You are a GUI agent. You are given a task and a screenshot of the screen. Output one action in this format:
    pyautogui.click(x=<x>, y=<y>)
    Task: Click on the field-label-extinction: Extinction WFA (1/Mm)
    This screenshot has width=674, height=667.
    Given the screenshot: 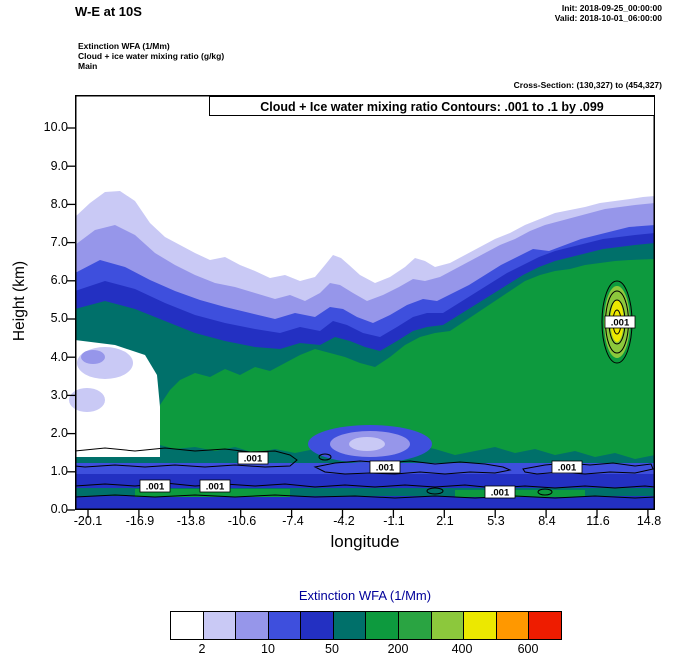 What is the action you would take?
    pyautogui.click(x=124, y=46)
    